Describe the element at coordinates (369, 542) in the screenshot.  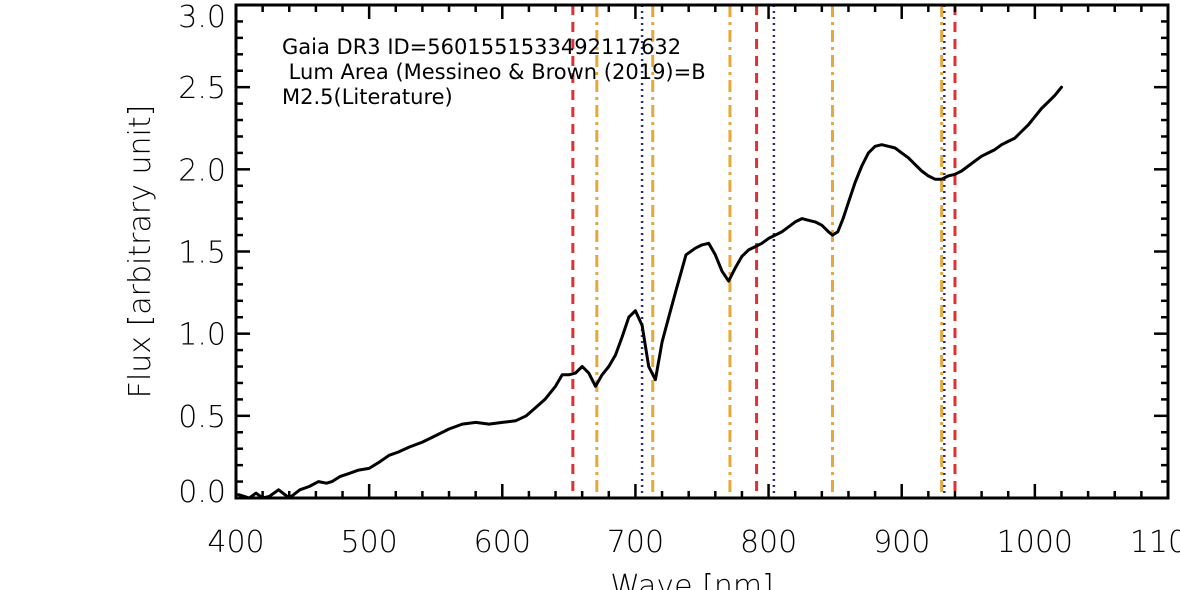
I see `x-tick-label: 500` at that location.